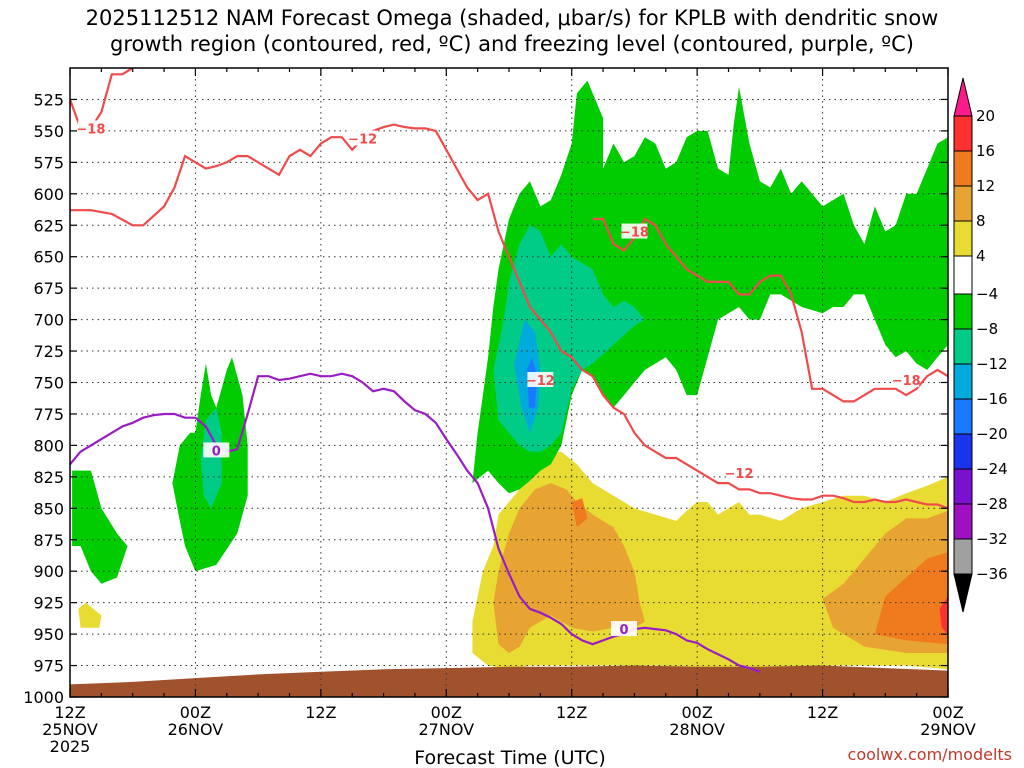 This screenshot has height=768, width=1024. Describe the element at coordinates (196, 729) in the screenshot. I see `x-tick-label: 26NOV` at that location.